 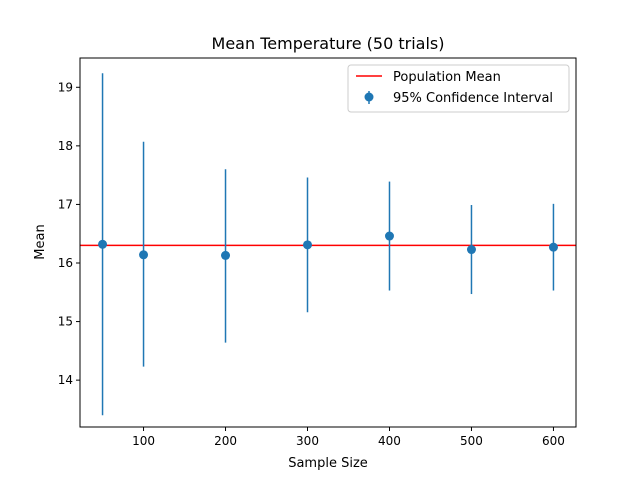 I want to click on legend: Population Mean 95% Confidence Interval, so click(x=458, y=88).